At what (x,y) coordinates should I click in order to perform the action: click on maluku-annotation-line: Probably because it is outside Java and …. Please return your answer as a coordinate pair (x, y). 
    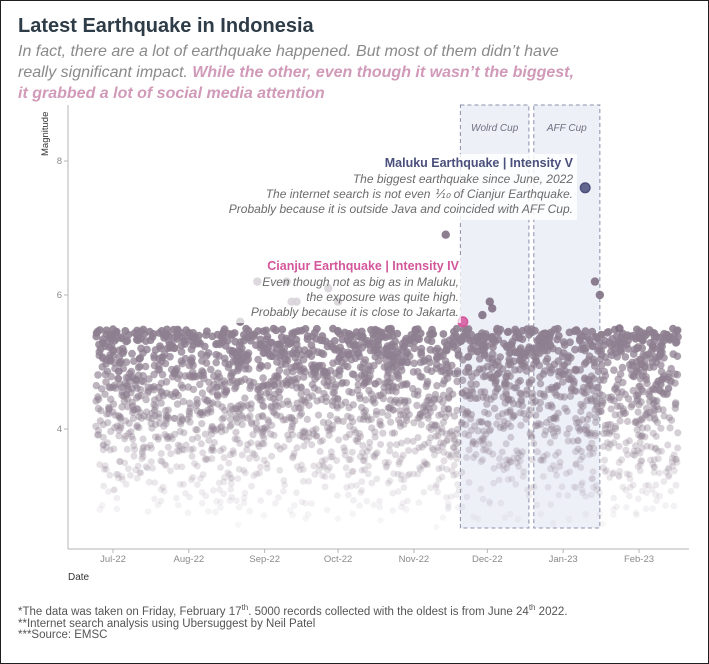
    Looking at the image, I should click on (401, 209).